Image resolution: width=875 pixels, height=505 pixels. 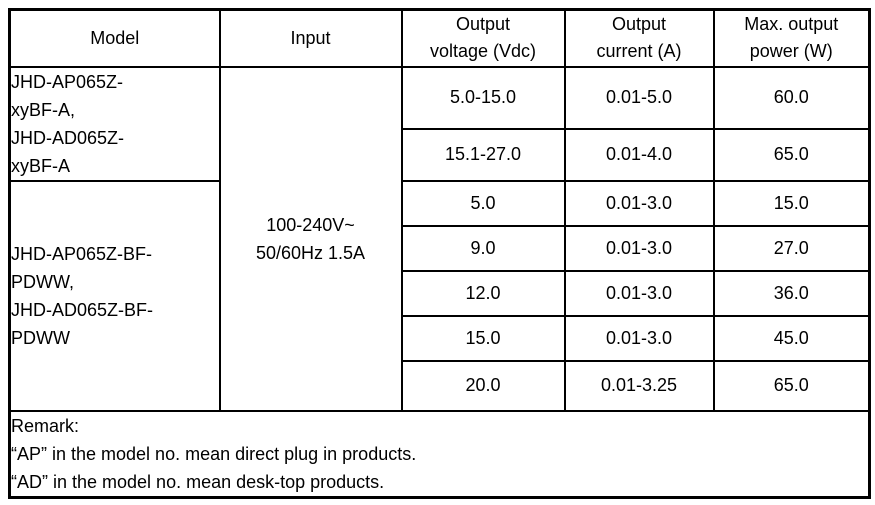 What do you see at coordinates (483, 248) in the screenshot?
I see `voltage-cell: 9.0` at bounding box center [483, 248].